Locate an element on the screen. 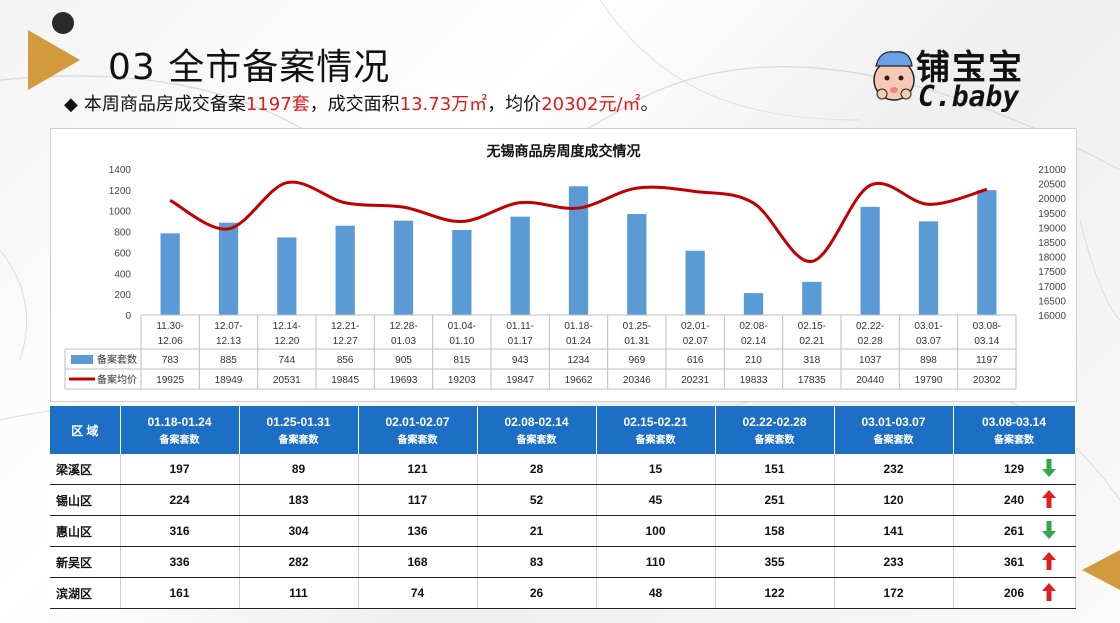 Image resolution: width=1120 pixels, height=623 pixels. x-tick-label: 01.11- is located at coordinates (520, 326).